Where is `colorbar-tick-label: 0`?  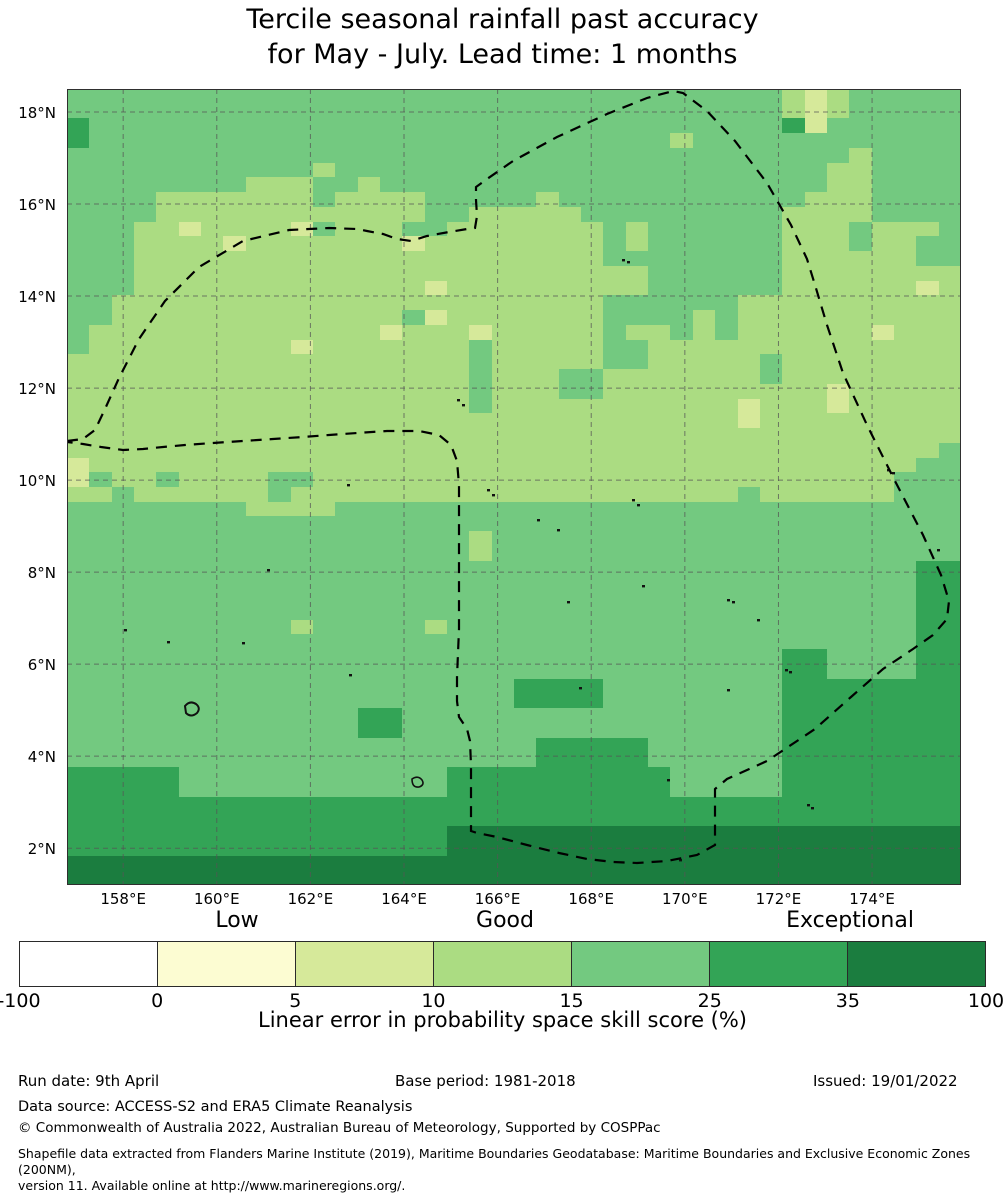
colorbar-tick-label: 0 is located at coordinates (157, 1001).